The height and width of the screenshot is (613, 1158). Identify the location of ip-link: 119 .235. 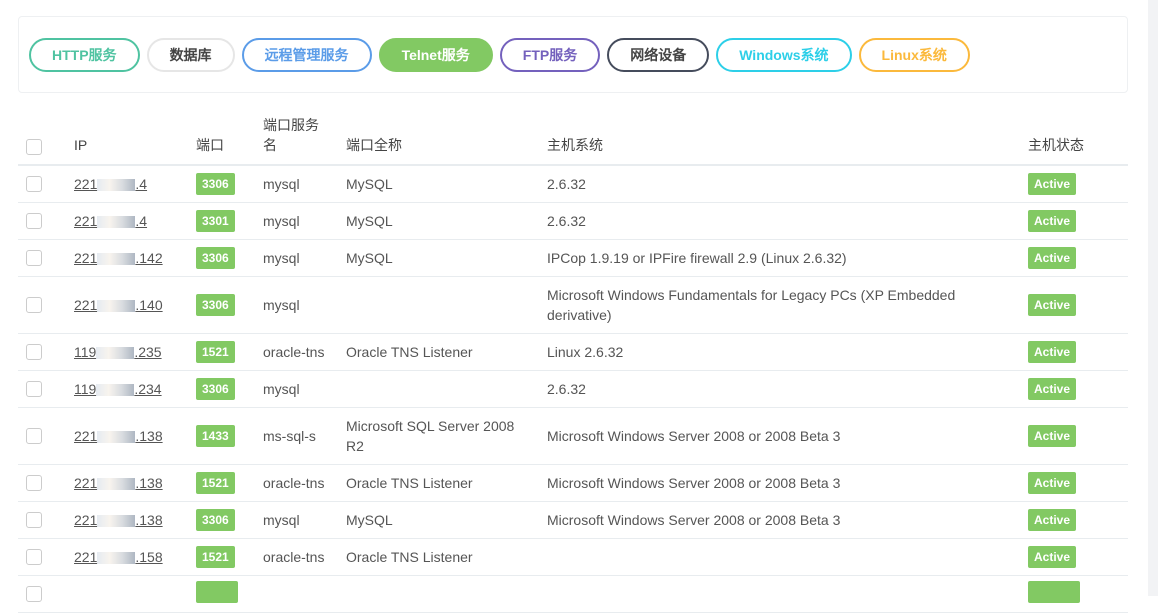
(118, 352).